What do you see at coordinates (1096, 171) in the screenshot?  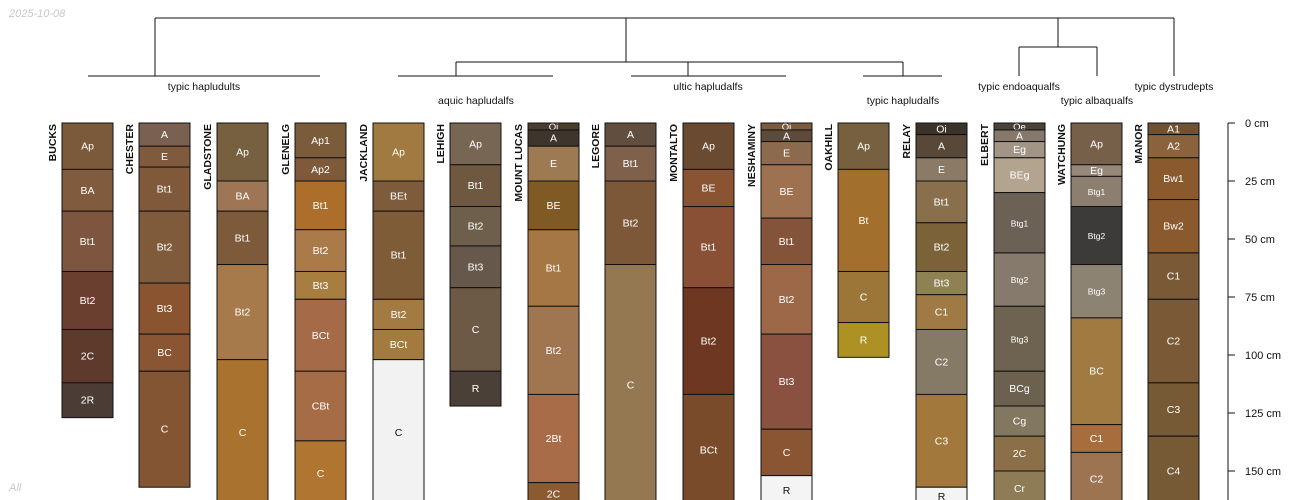 I see `horizon-label: Eg` at bounding box center [1096, 171].